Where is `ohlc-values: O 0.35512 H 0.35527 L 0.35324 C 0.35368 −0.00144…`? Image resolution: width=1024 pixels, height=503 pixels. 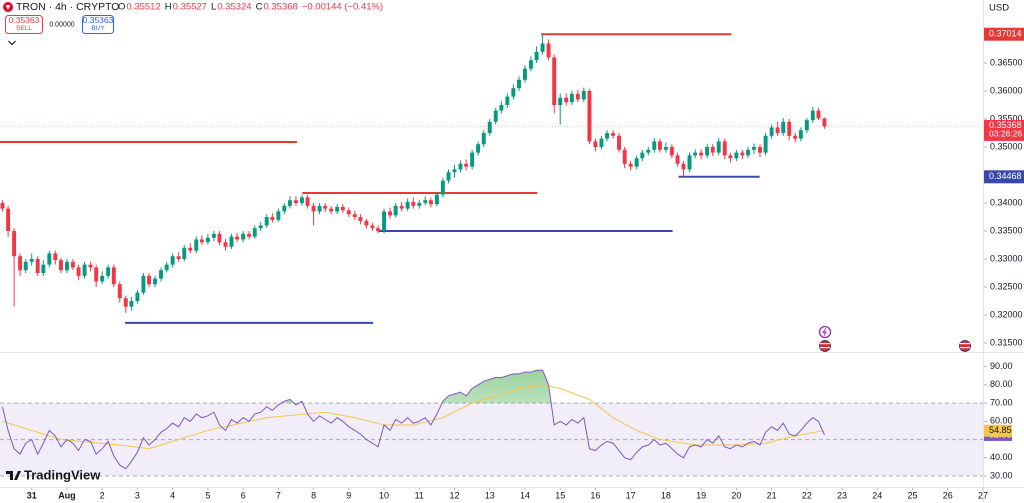 ohlc-values: O 0.35512 H 0.35527 L 0.35324 C 0.35368 −0.00144… is located at coordinates (250, 7).